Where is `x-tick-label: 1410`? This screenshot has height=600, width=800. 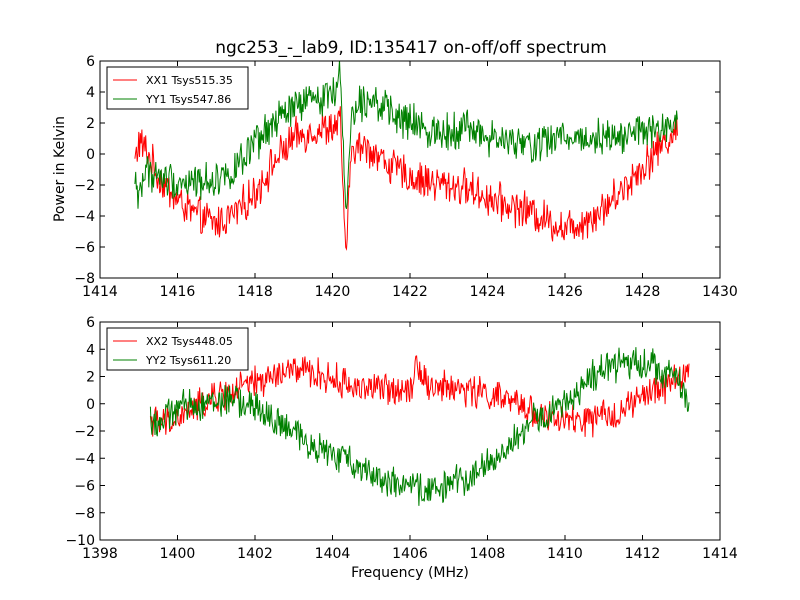 x-tick-label: 1410 is located at coordinates (565, 554).